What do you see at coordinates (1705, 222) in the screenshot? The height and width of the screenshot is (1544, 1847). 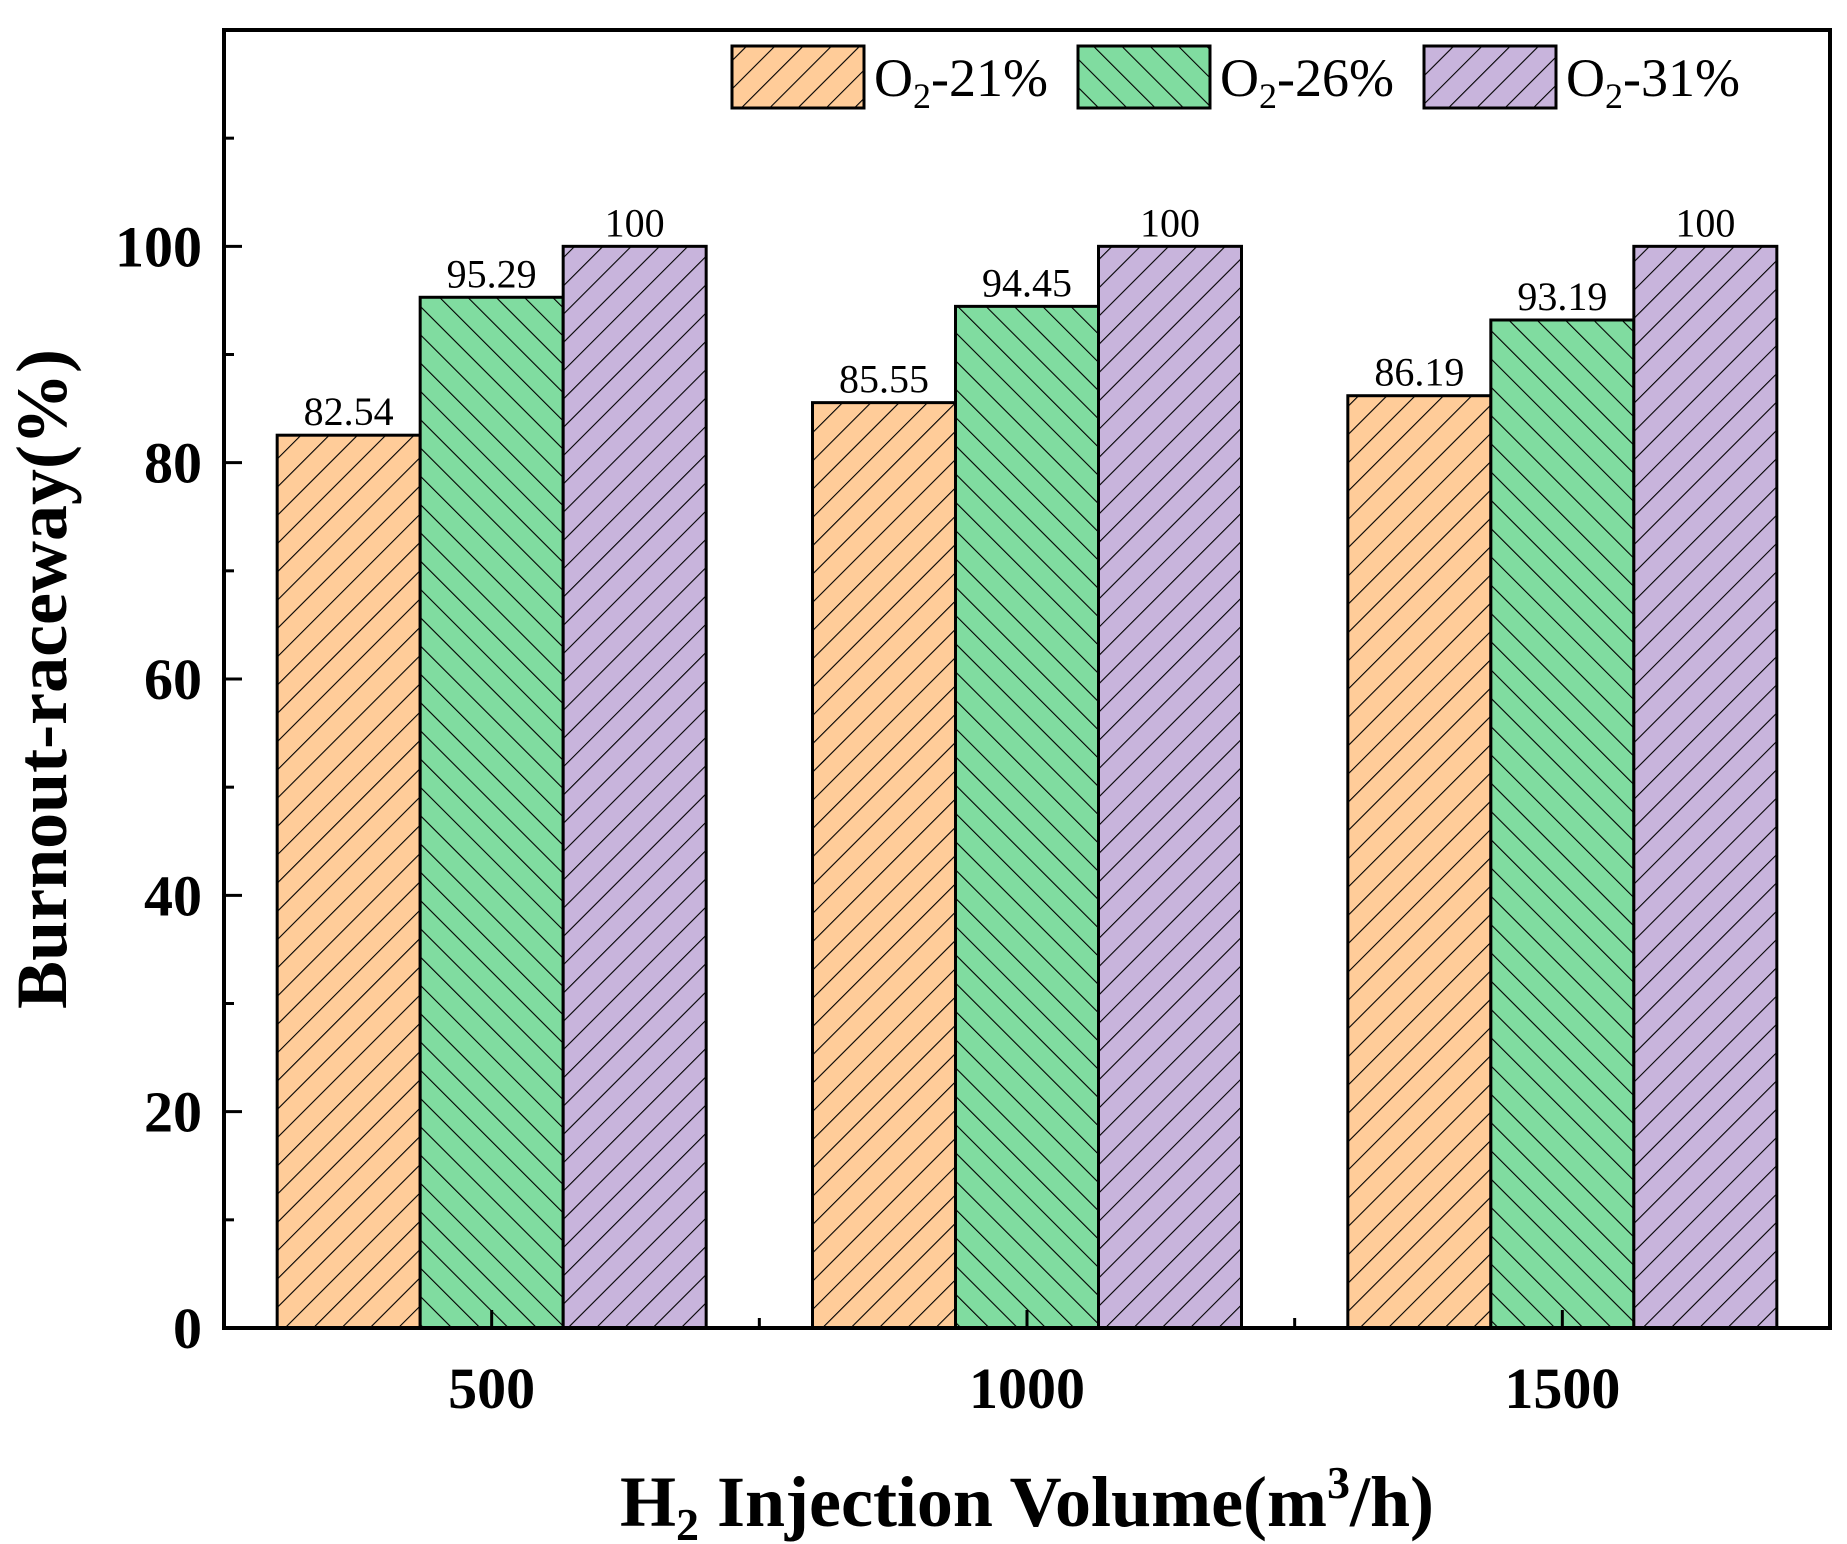 I see `data-label-O2-31%-1500: 100` at bounding box center [1705, 222].